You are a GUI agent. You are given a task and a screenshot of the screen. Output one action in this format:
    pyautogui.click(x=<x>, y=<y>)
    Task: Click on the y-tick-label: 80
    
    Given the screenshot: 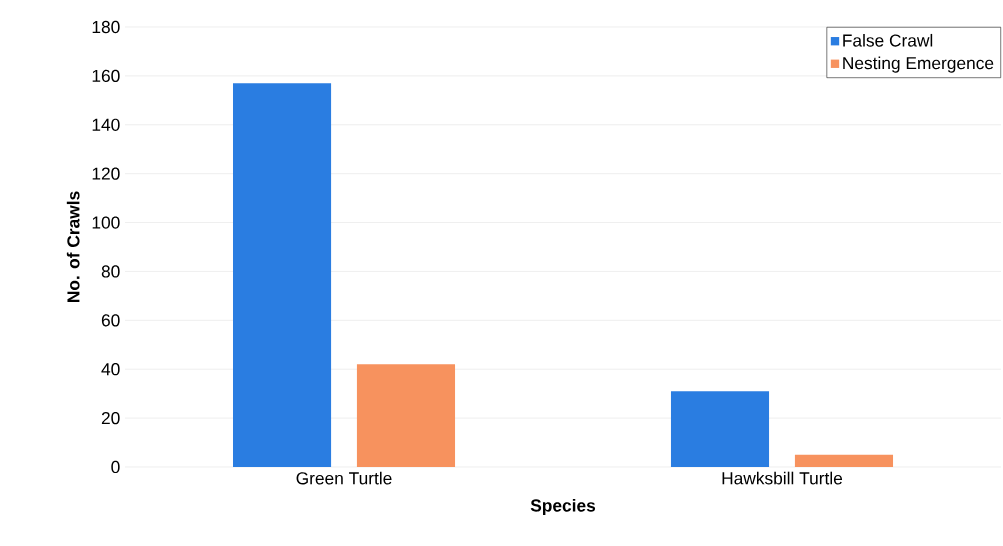 What is the action you would take?
    pyautogui.click(x=110, y=271)
    